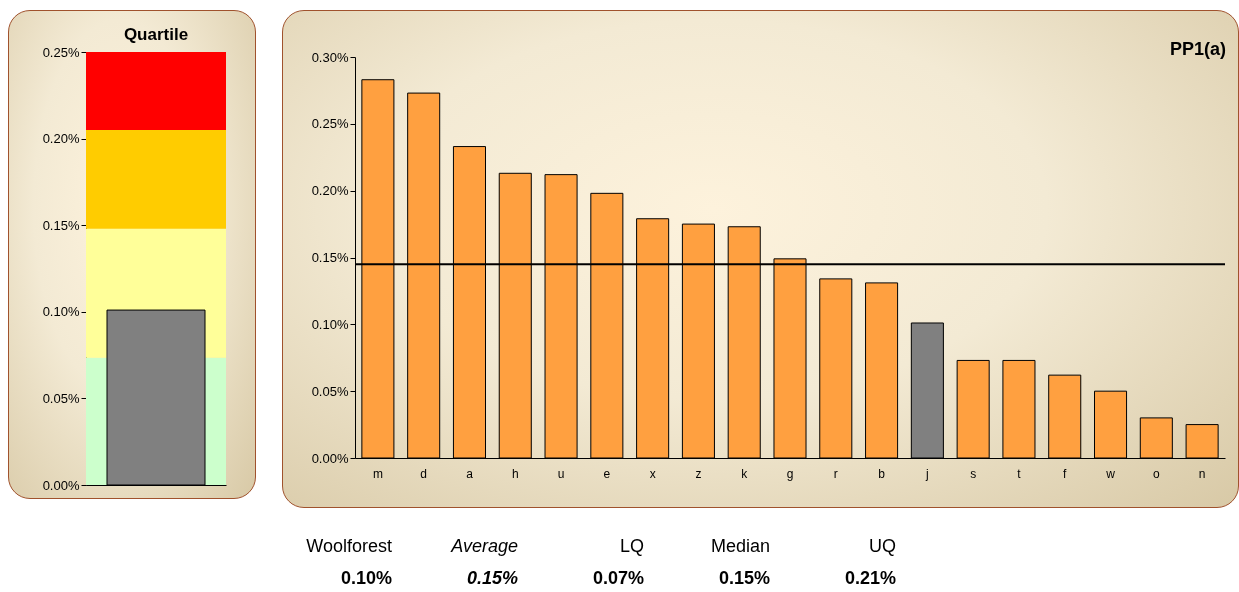 The width and height of the screenshot is (1239, 592). What do you see at coordinates (348, 546) in the screenshot?
I see `text: Woolforest` at bounding box center [348, 546].